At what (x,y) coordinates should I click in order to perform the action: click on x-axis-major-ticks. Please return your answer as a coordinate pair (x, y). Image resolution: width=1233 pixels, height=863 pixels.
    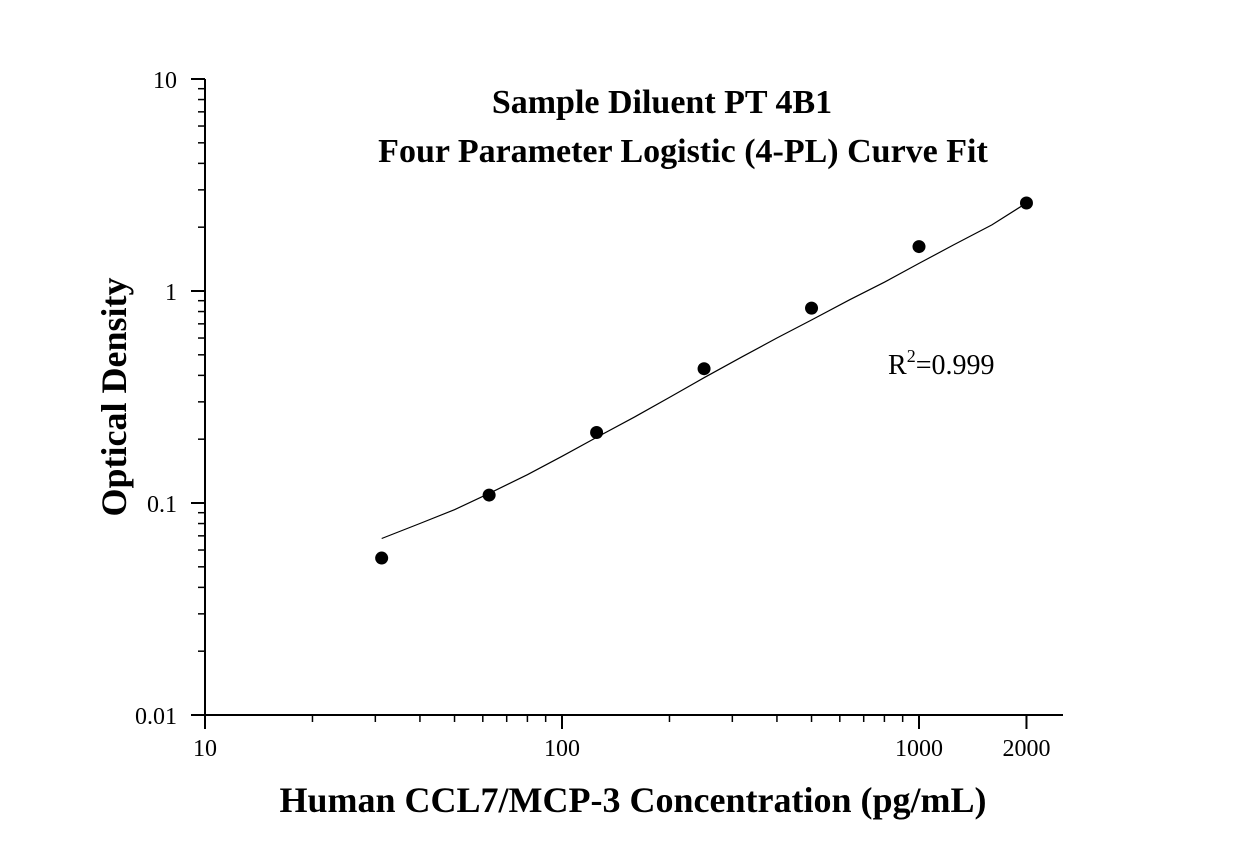
    Looking at the image, I should click on (616, 722).